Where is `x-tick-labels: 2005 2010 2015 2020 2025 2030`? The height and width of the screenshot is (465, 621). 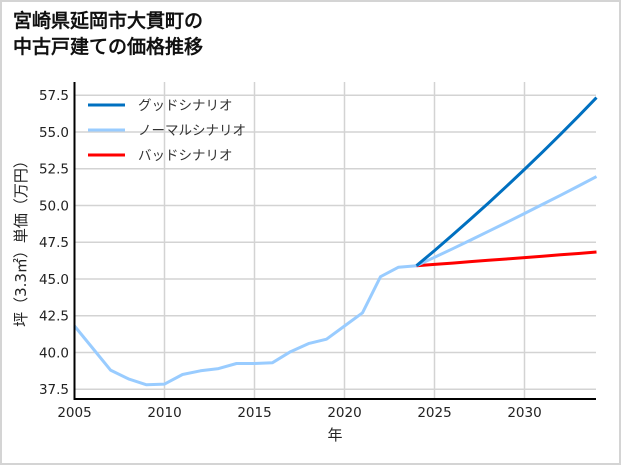
x-tick-labels: 2005 2010 2015 2020 2025 2030 is located at coordinates (299, 413).